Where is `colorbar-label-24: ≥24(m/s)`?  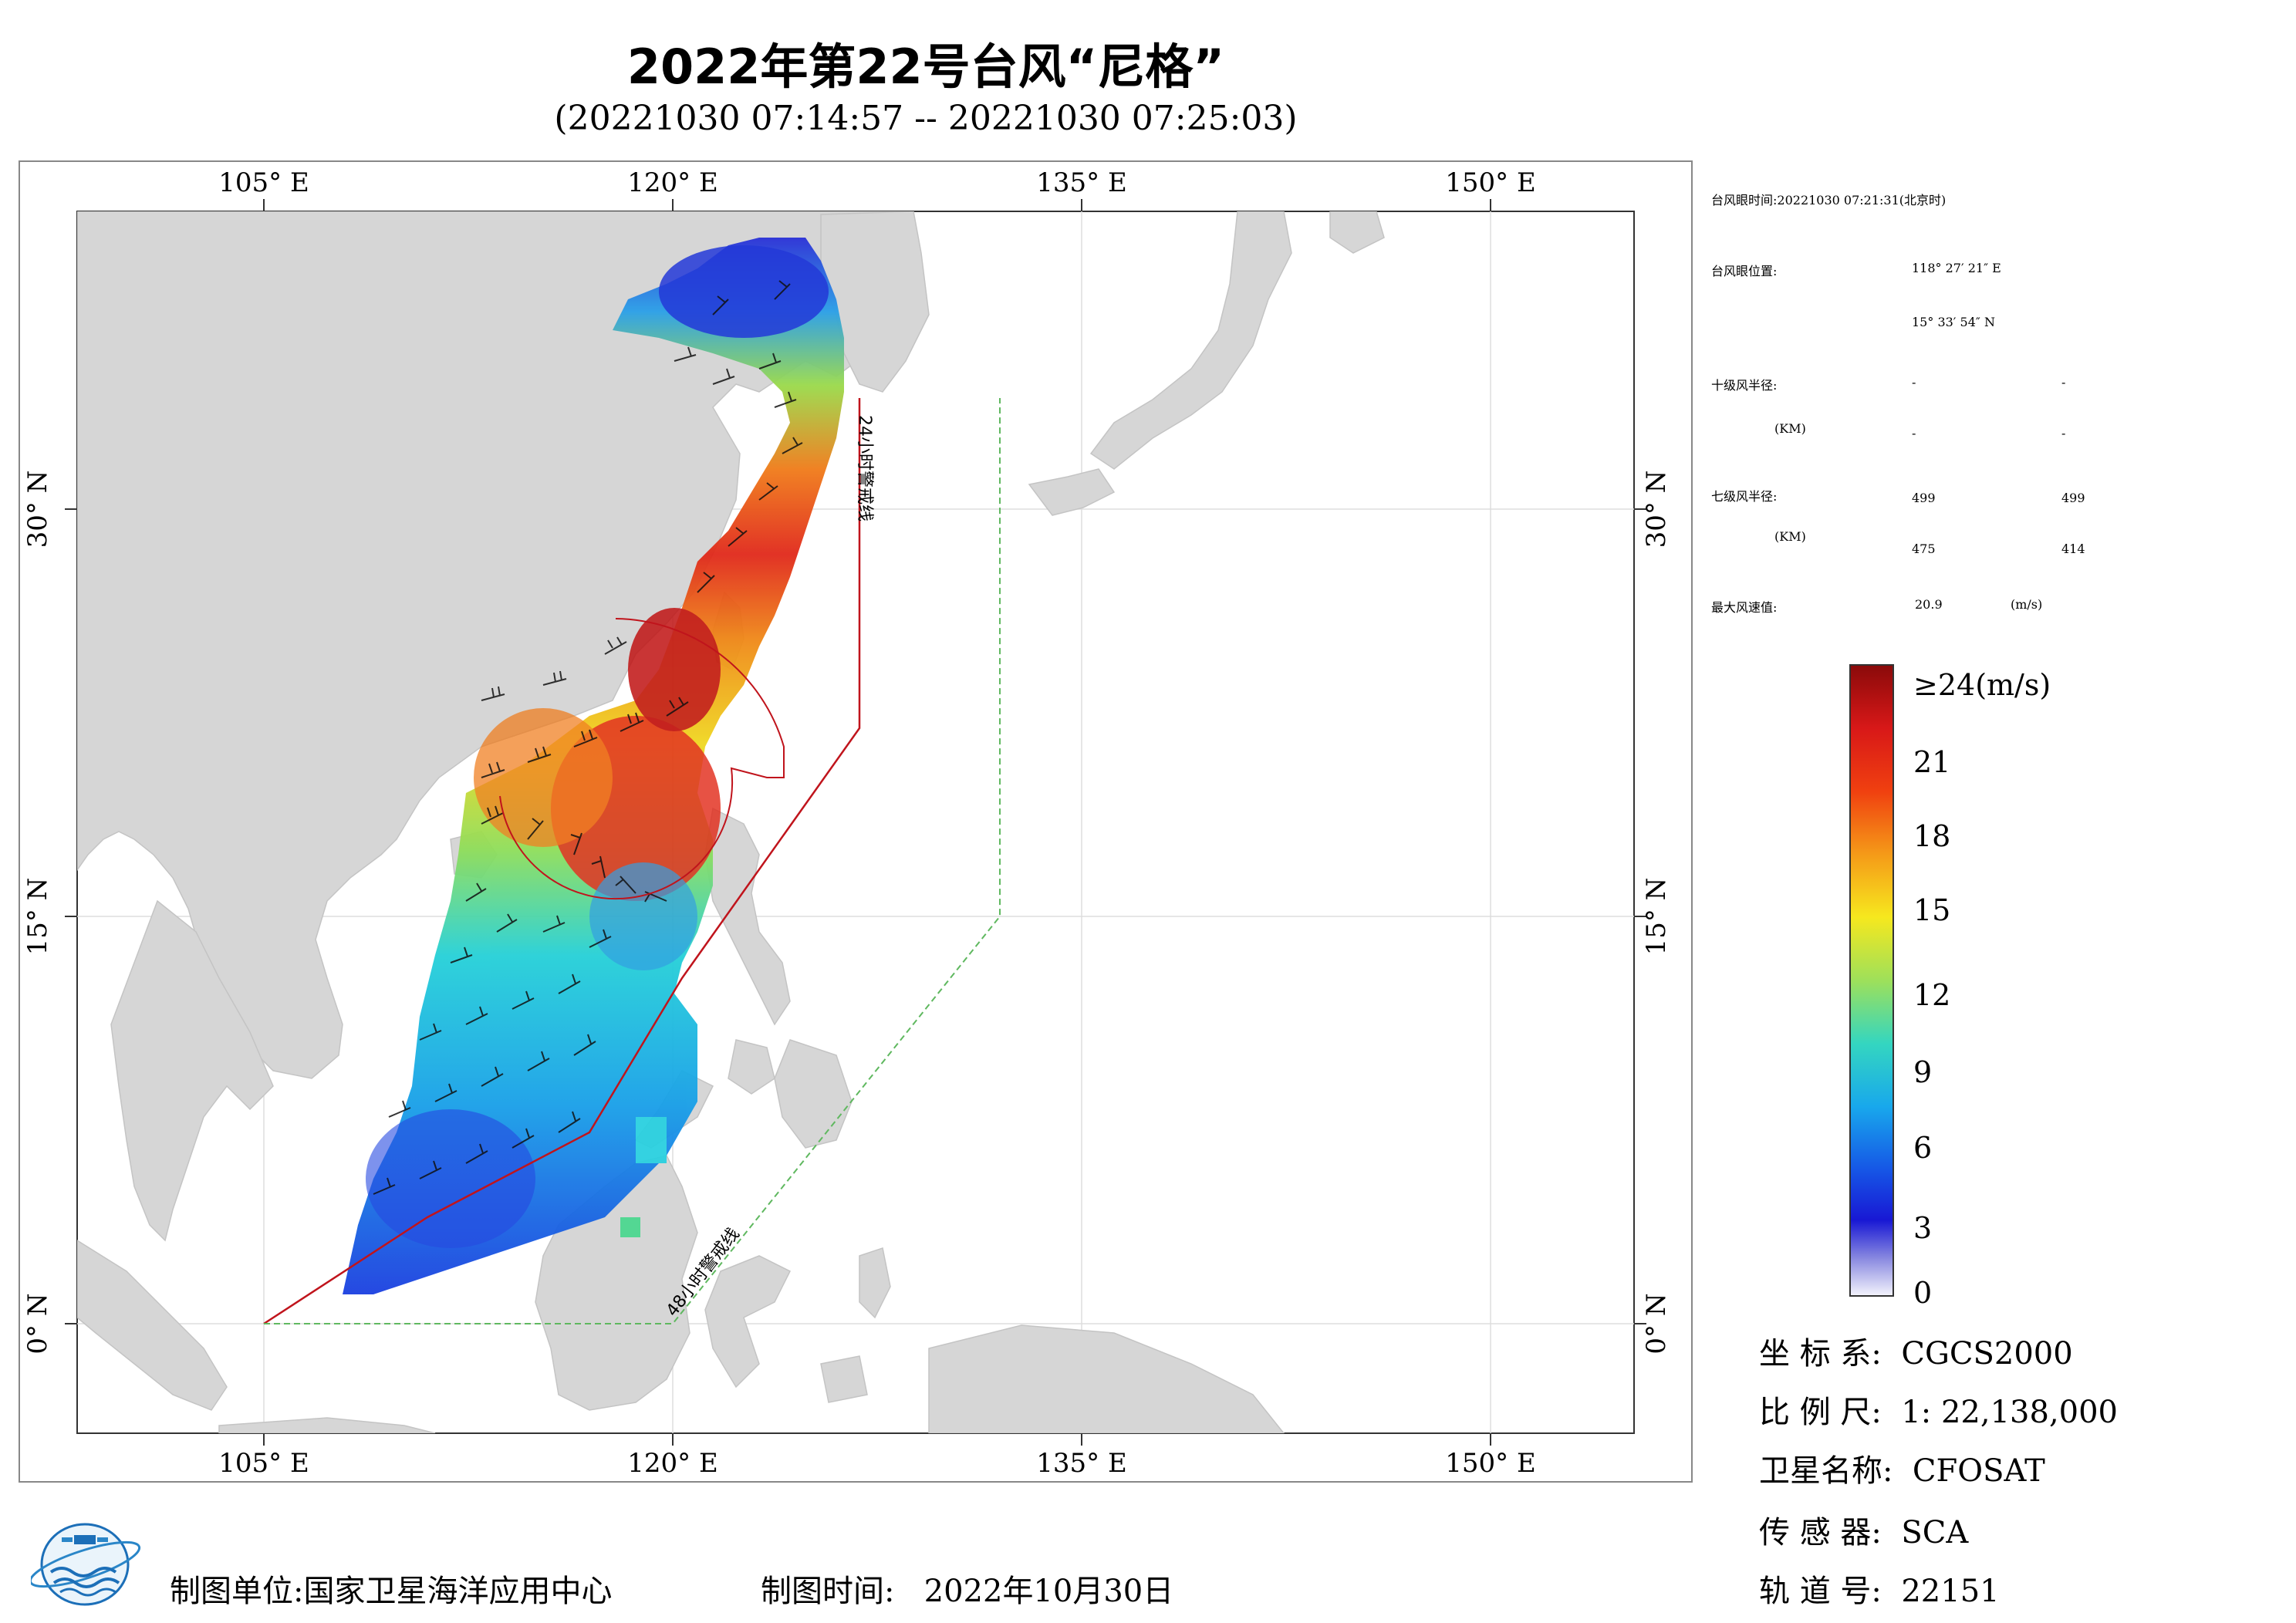
colorbar-label-24: ≥24(m/s) is located at coordinates (1982, 685).